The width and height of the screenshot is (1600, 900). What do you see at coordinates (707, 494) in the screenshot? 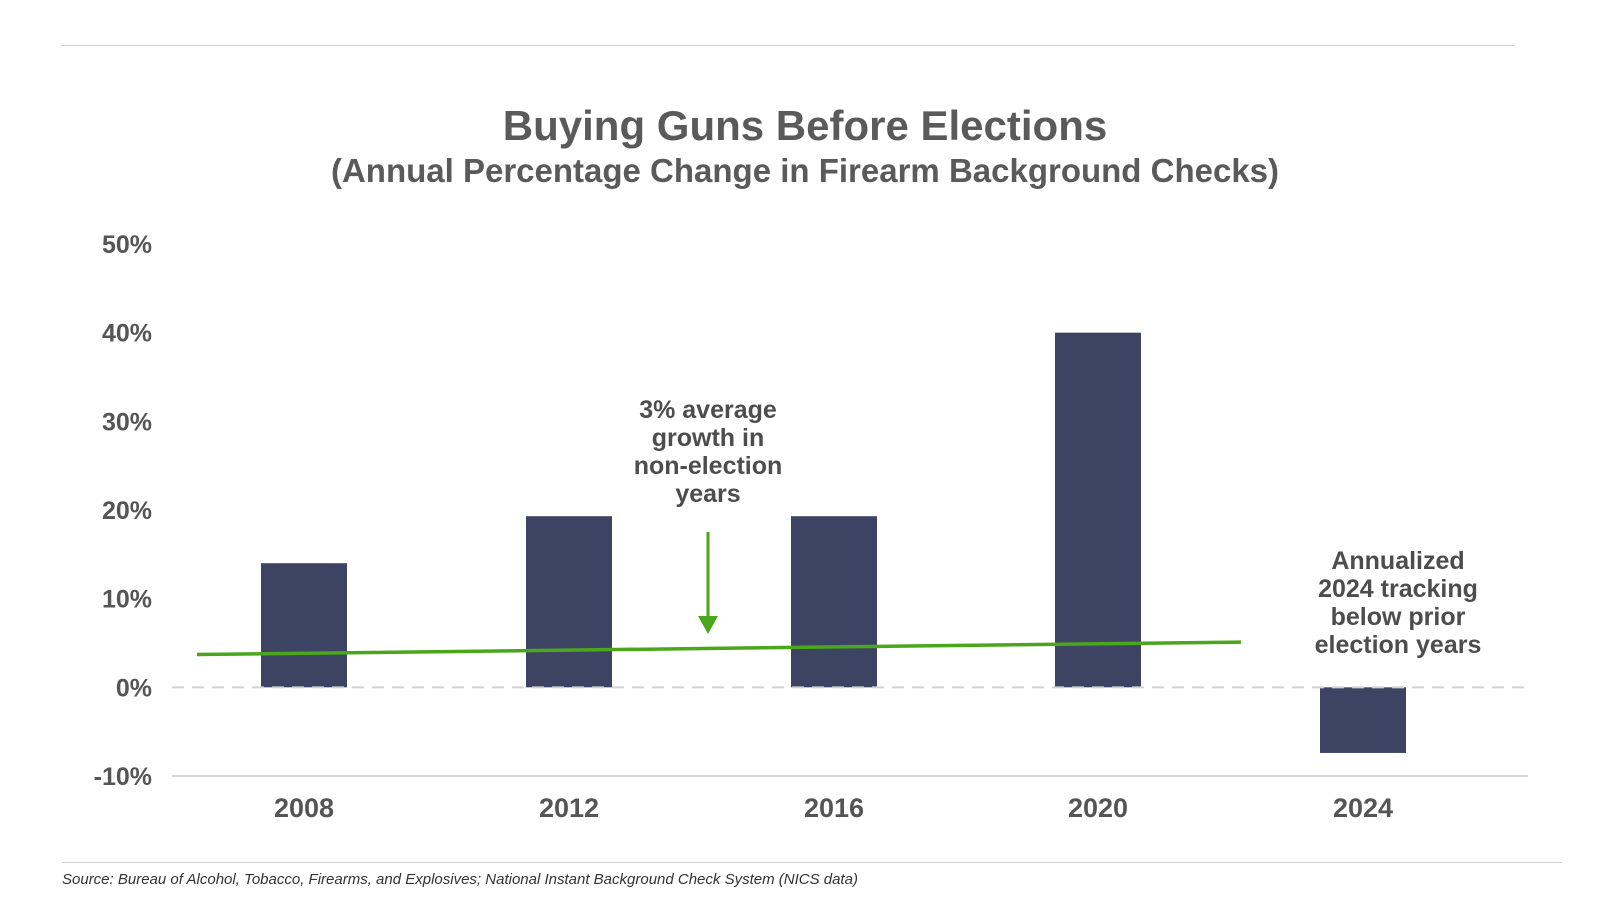
I see `annotation-trend-line: years` at bounding box center [707, 494].